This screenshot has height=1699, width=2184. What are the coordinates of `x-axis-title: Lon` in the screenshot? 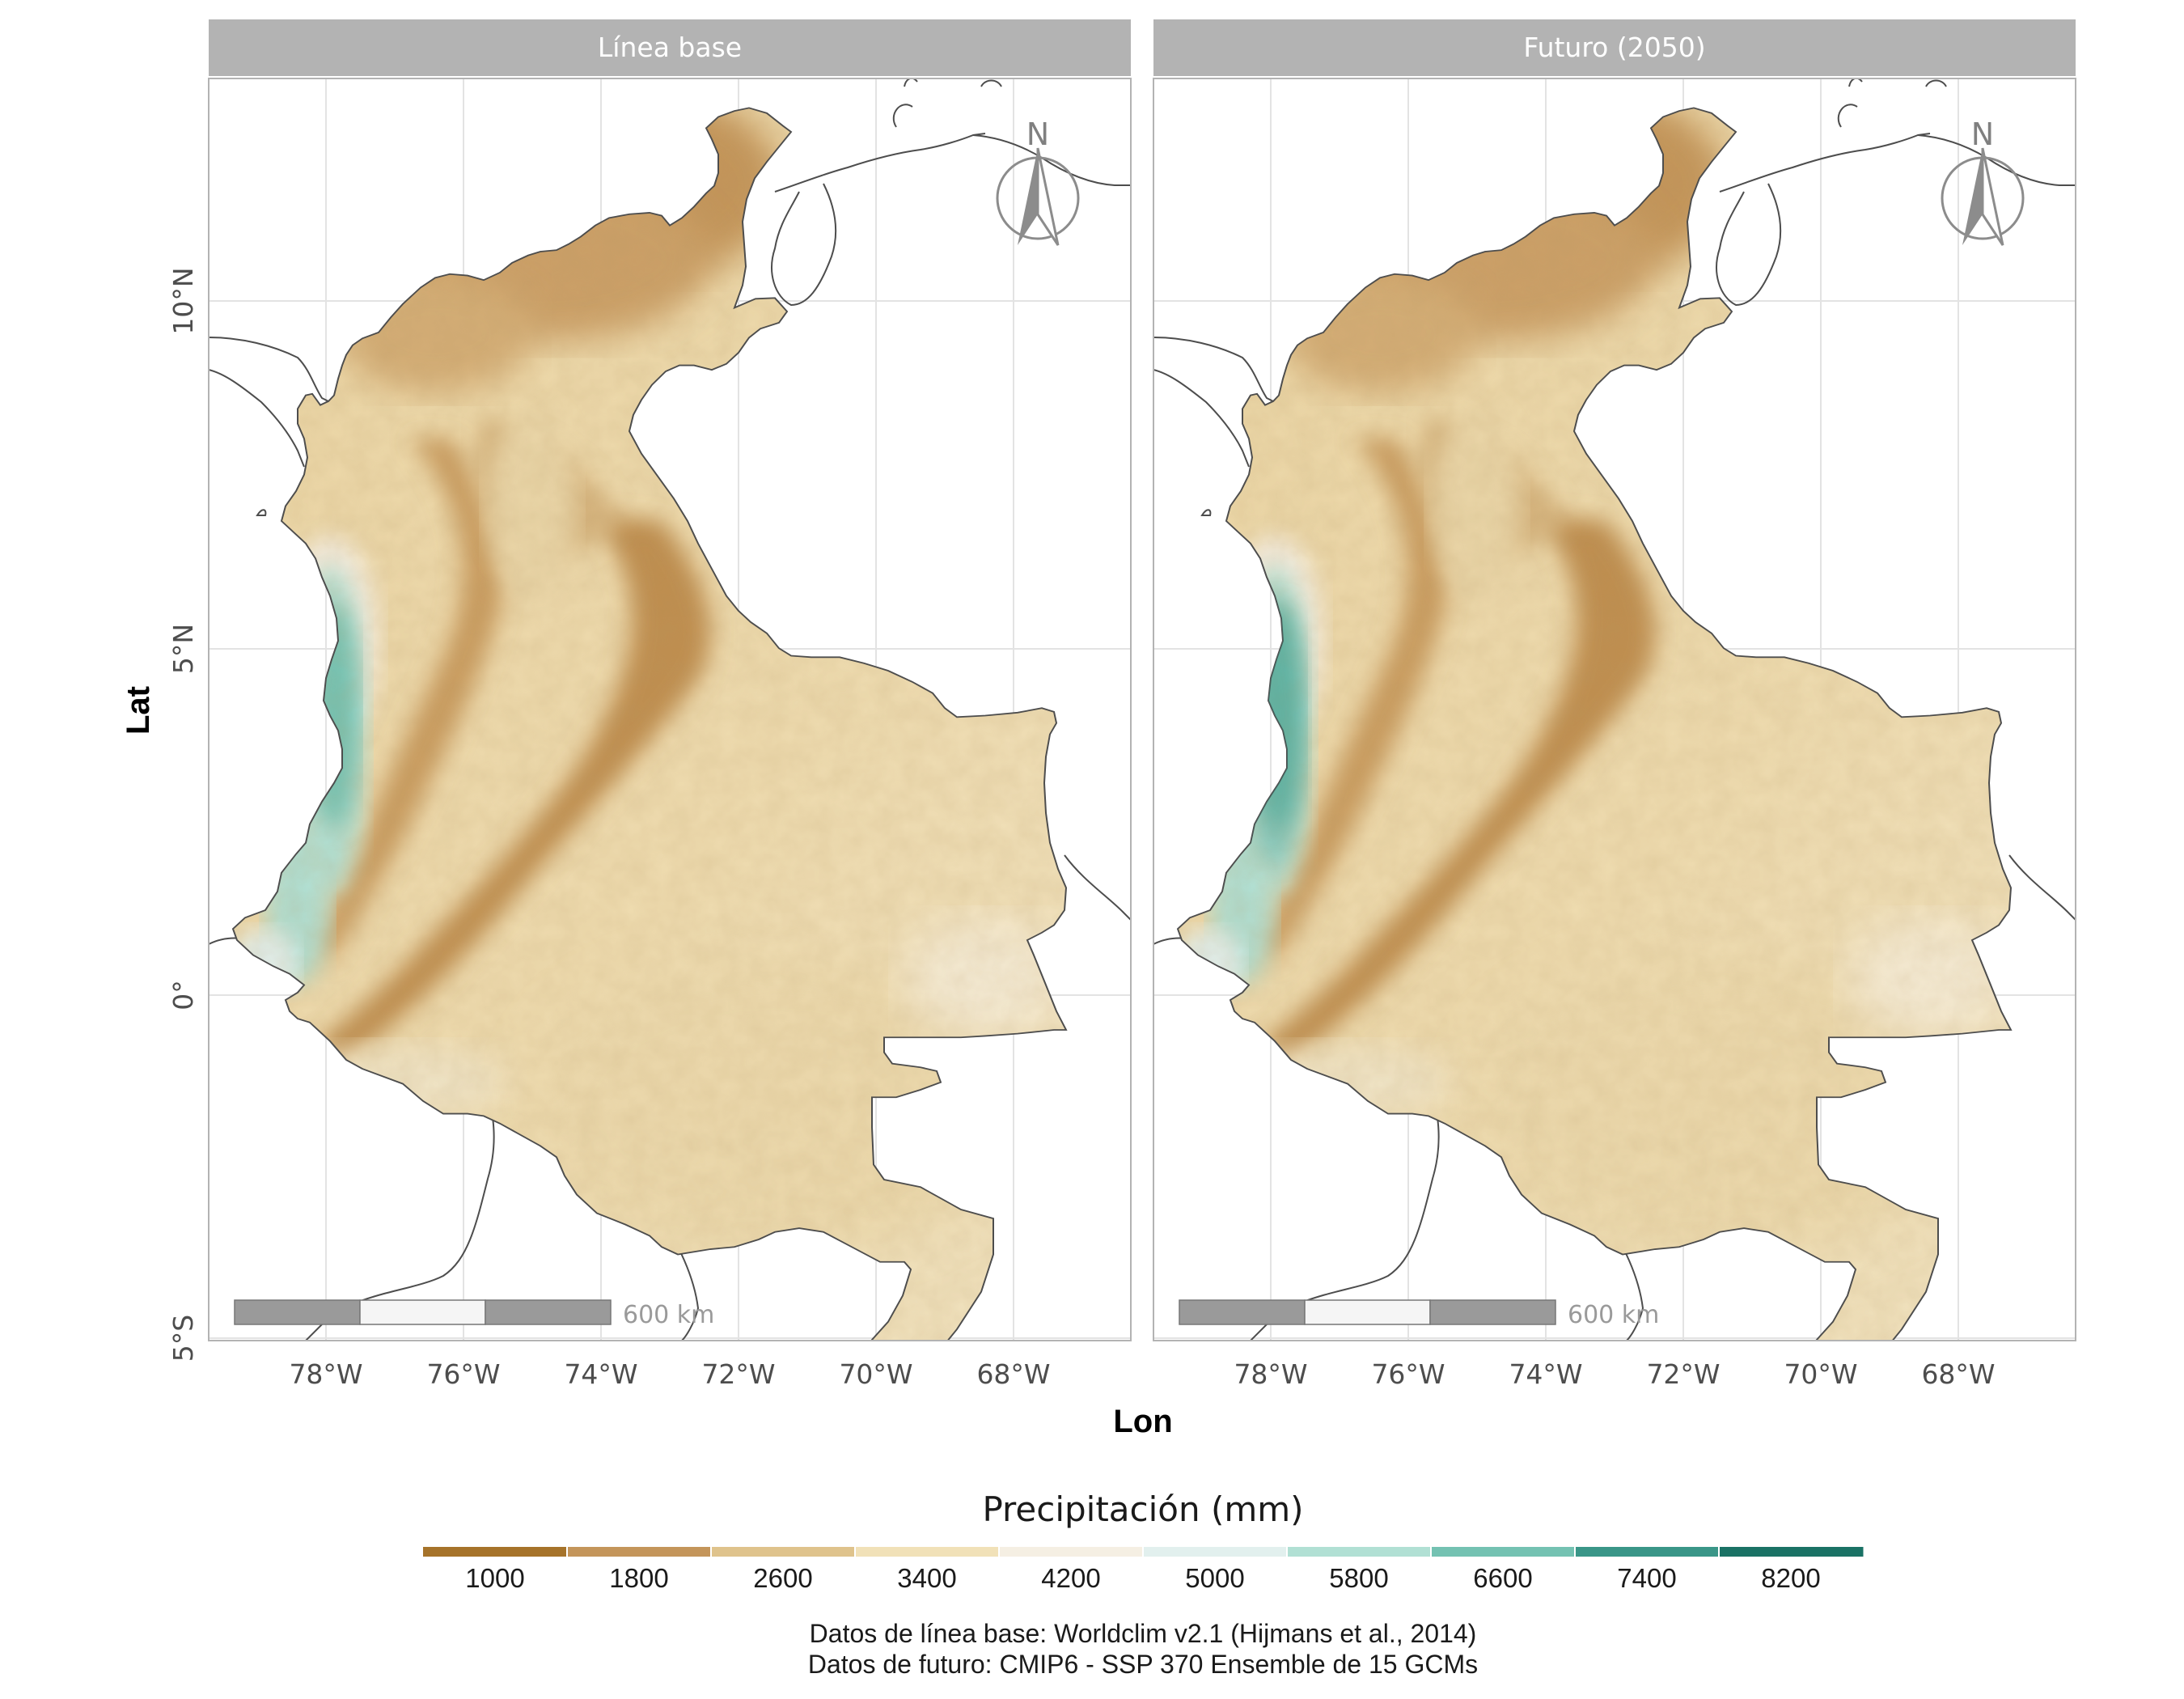 It's located at (1142, 1421).